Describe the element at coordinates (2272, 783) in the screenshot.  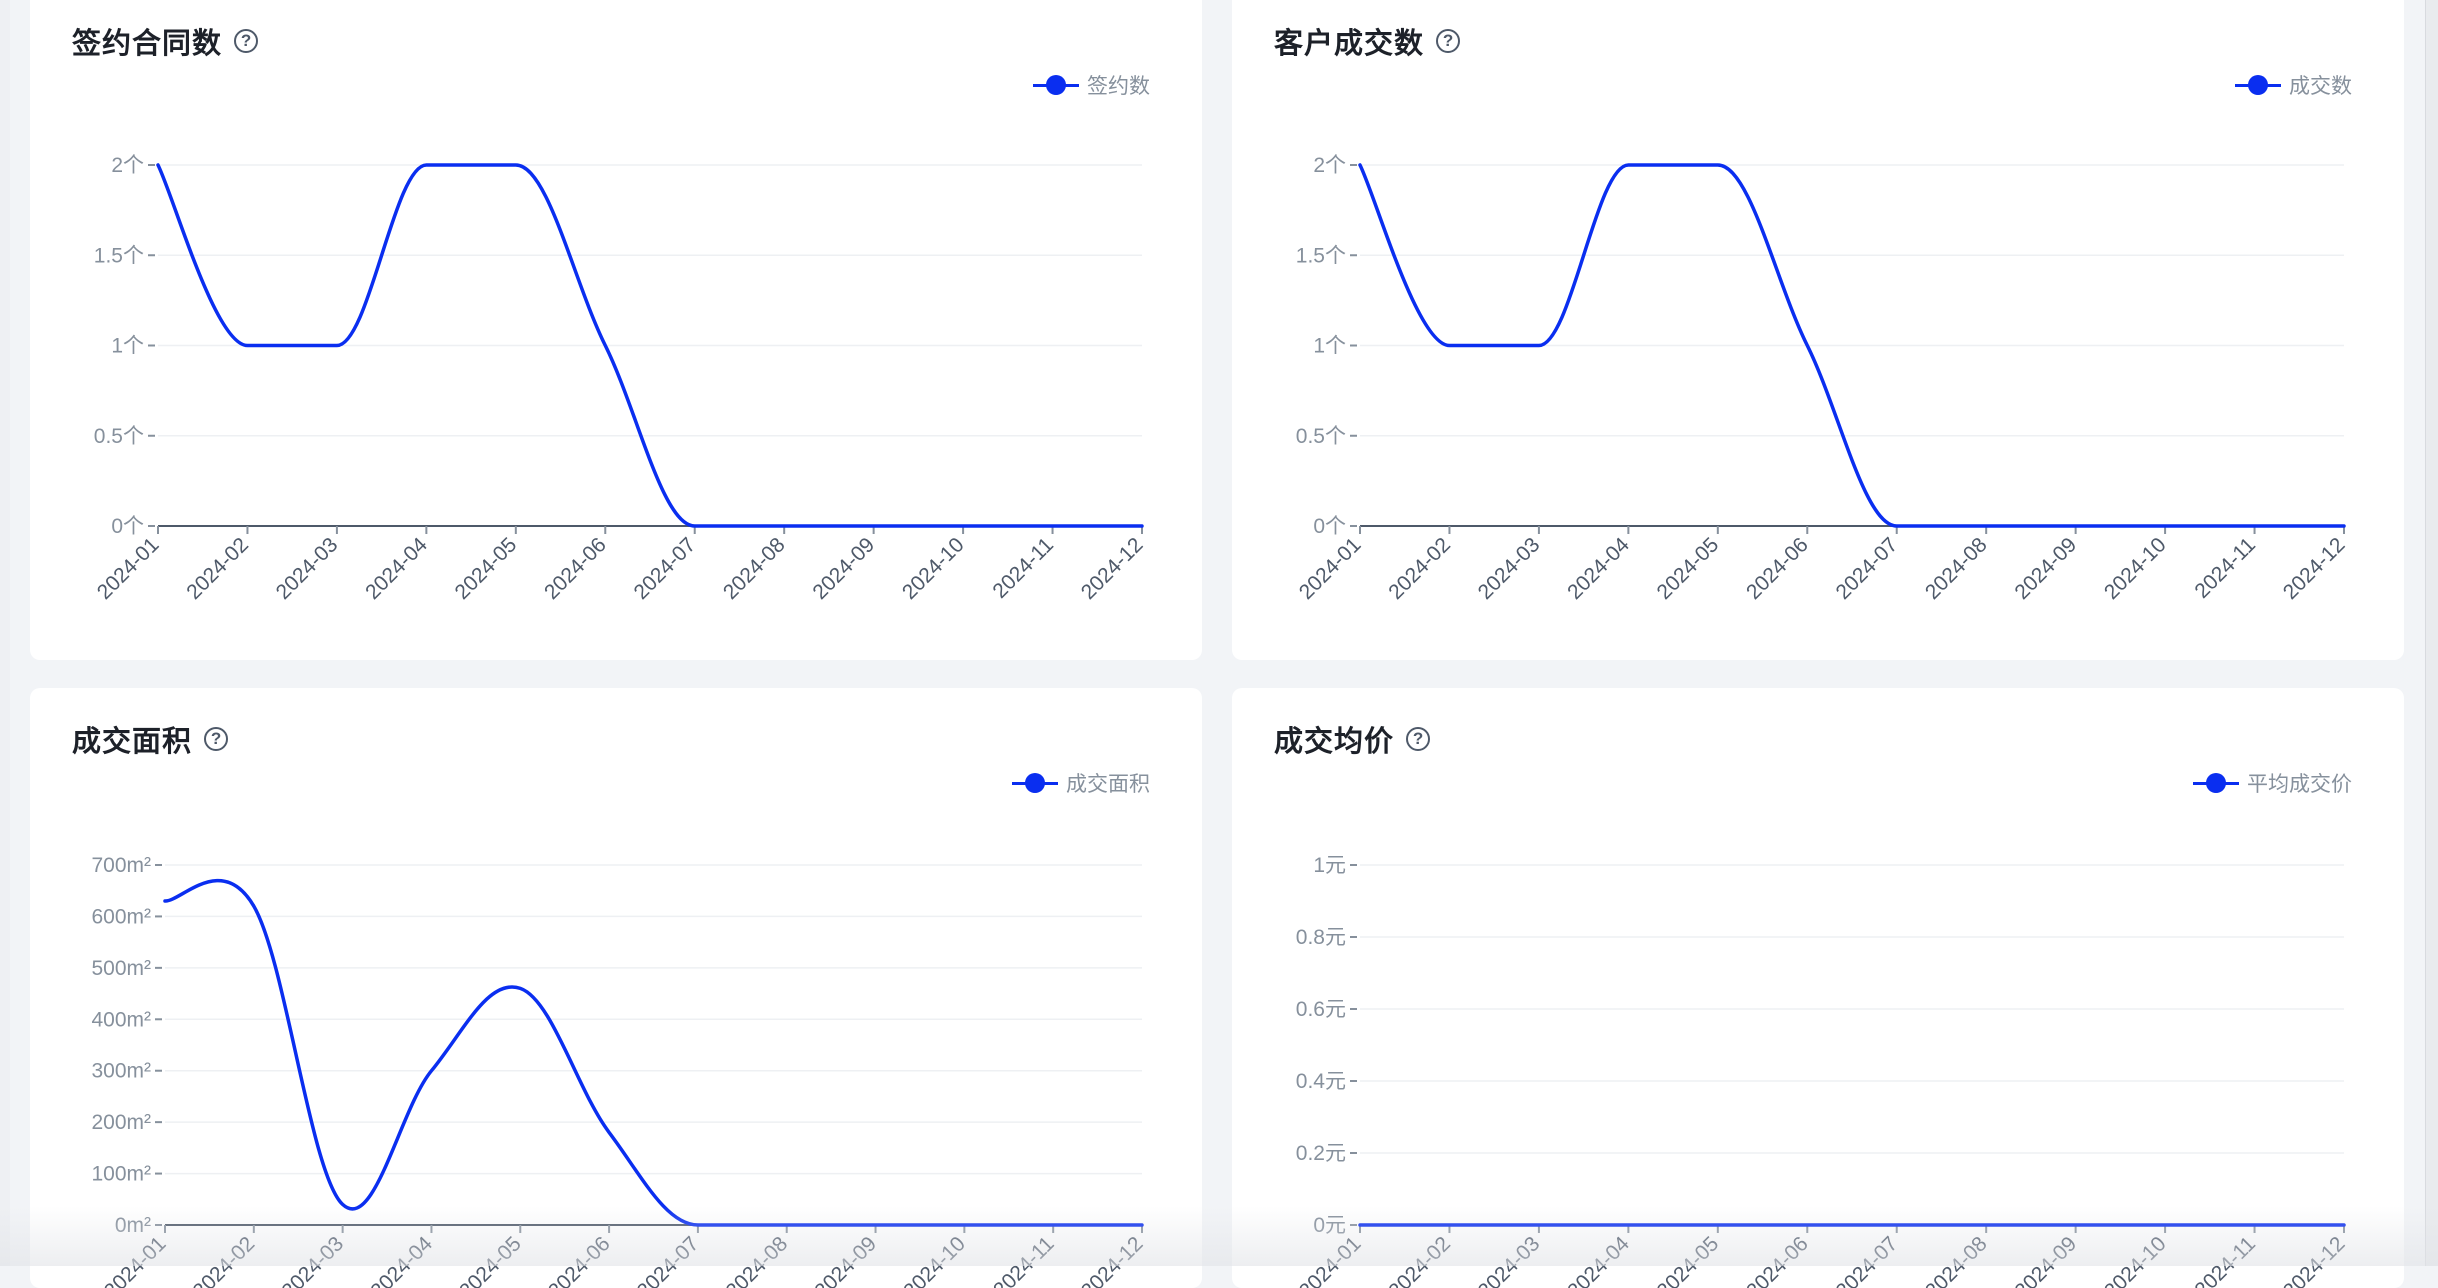
I see `chart-legend: 平均成交价` at that location.